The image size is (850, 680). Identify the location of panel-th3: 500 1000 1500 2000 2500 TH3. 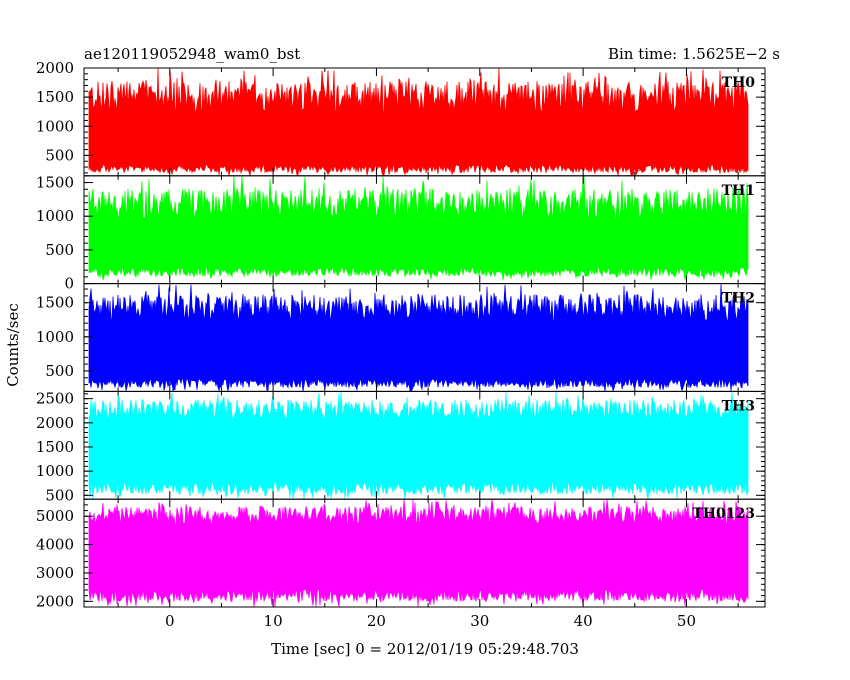
(401, 447).